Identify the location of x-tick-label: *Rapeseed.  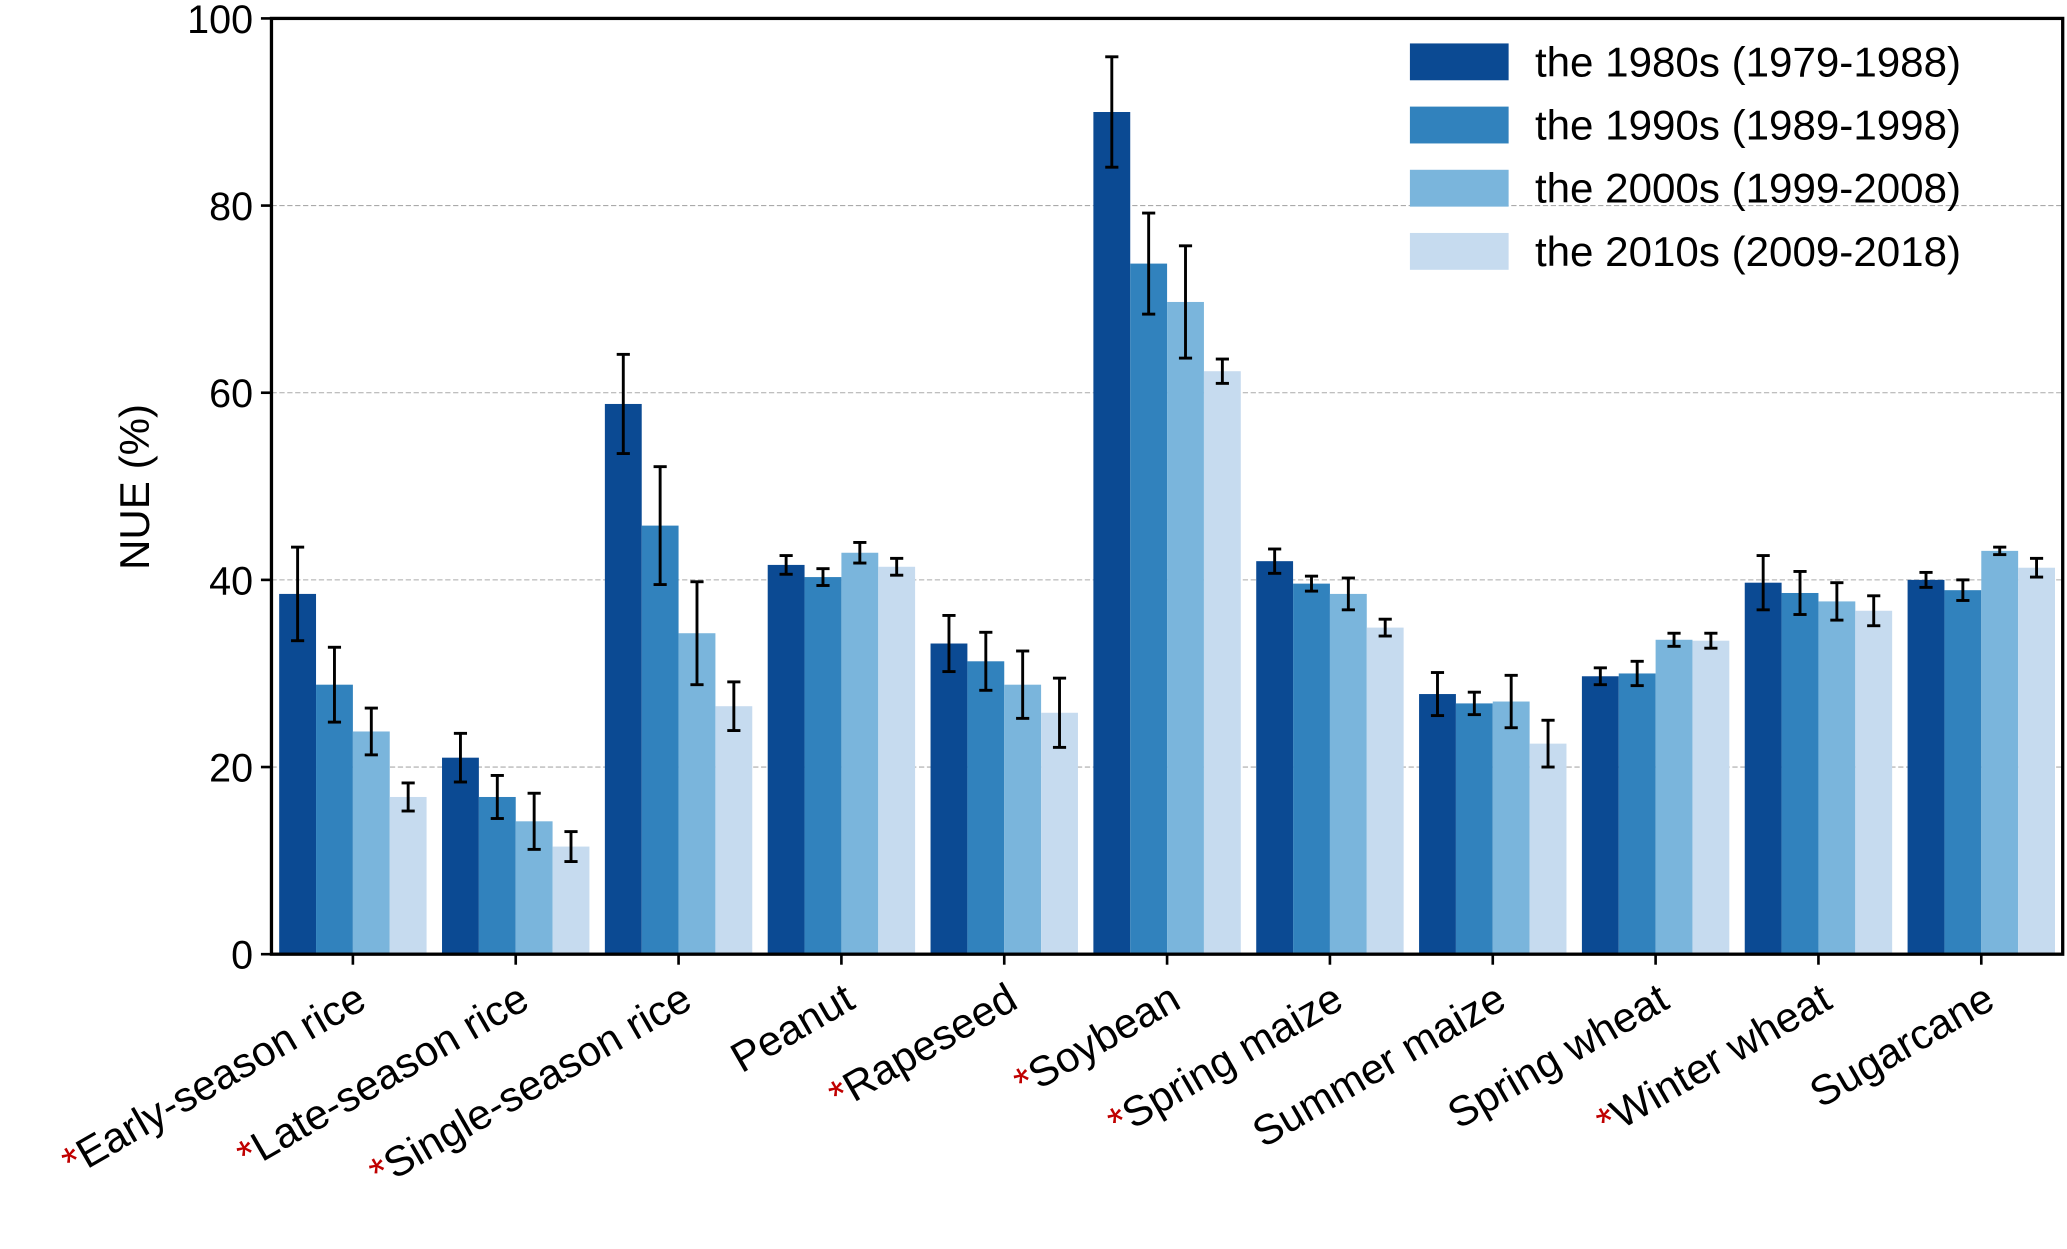
(923, 1046).